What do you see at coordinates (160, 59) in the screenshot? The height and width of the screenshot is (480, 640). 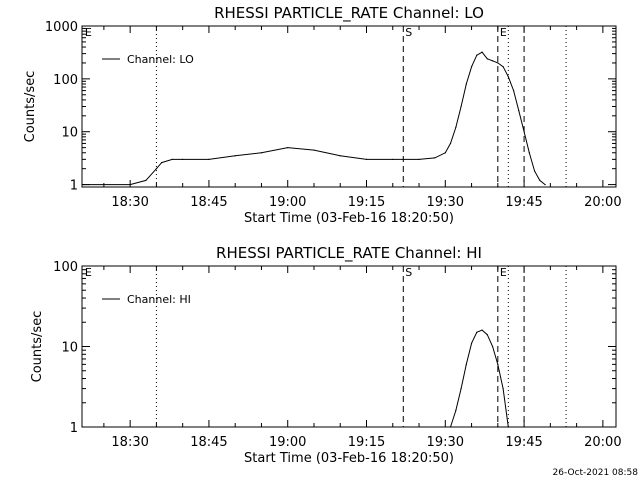 I see `legend-label: Channel: LO` at bounding box center [160, 59].